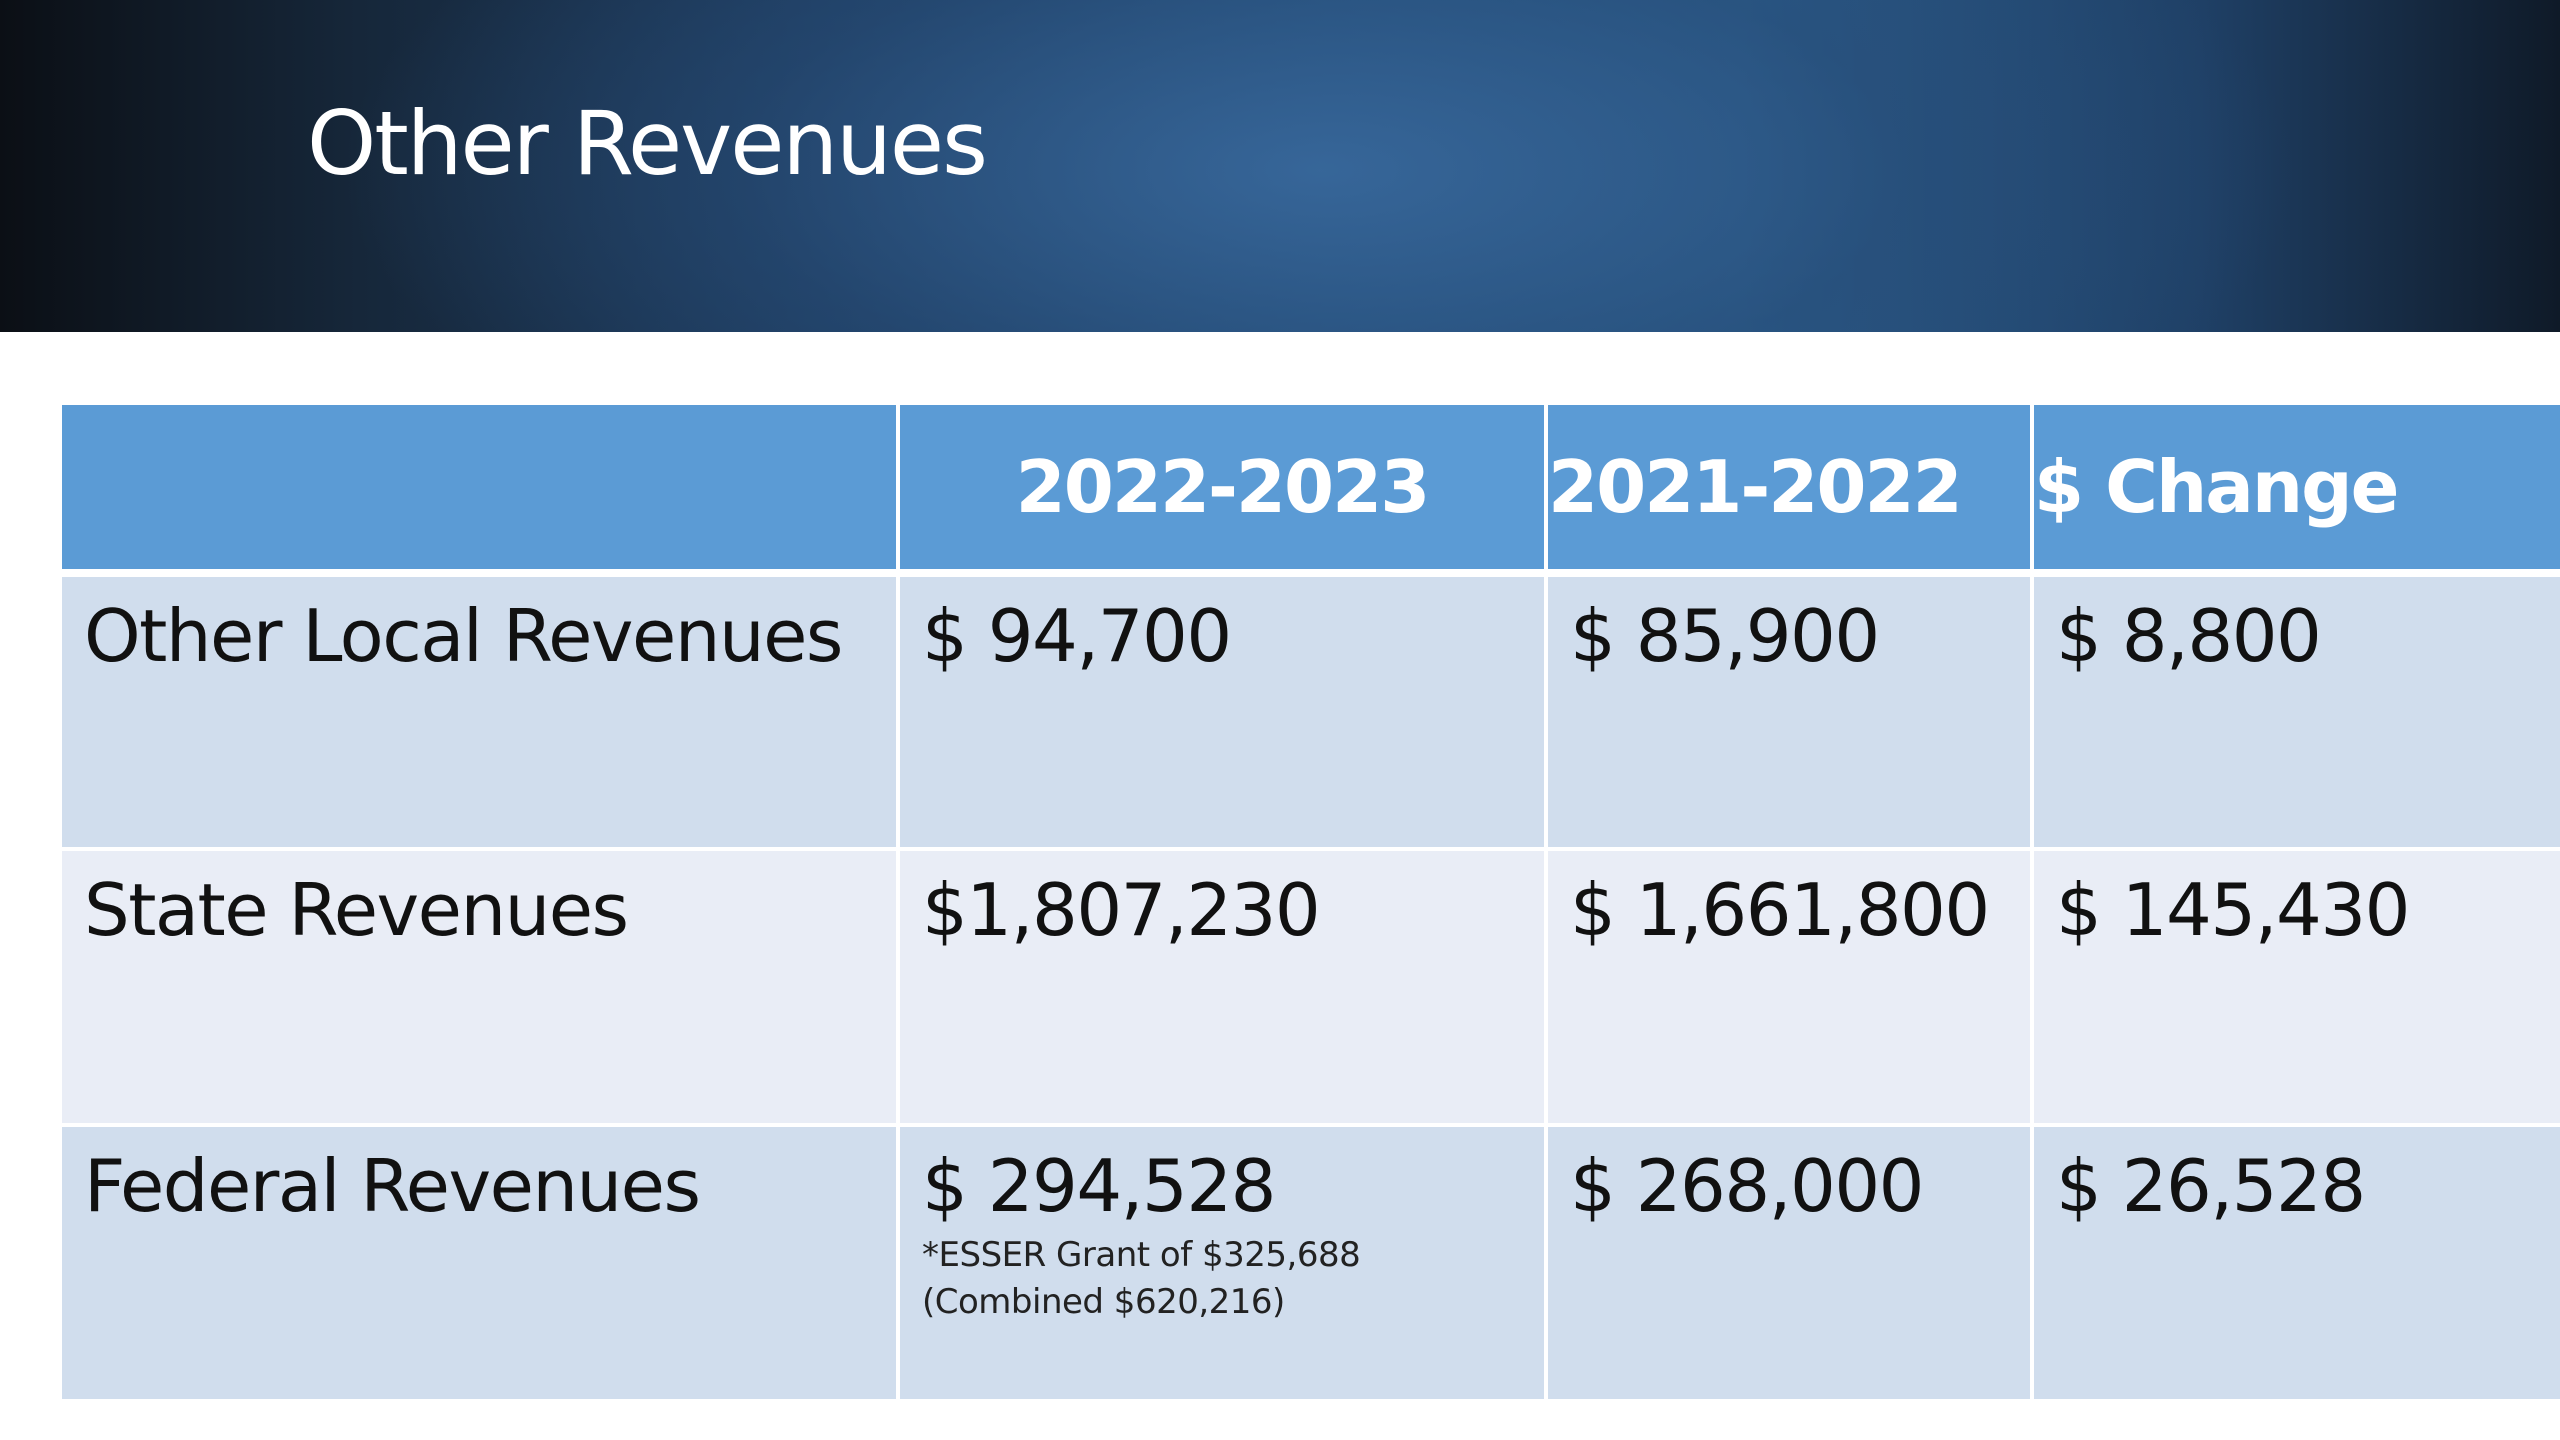  What do you see at coordinates (1099, 1186) in the screenshot?
I see `cell-value: $ 294,528` at bounding box center [1099, 1186].